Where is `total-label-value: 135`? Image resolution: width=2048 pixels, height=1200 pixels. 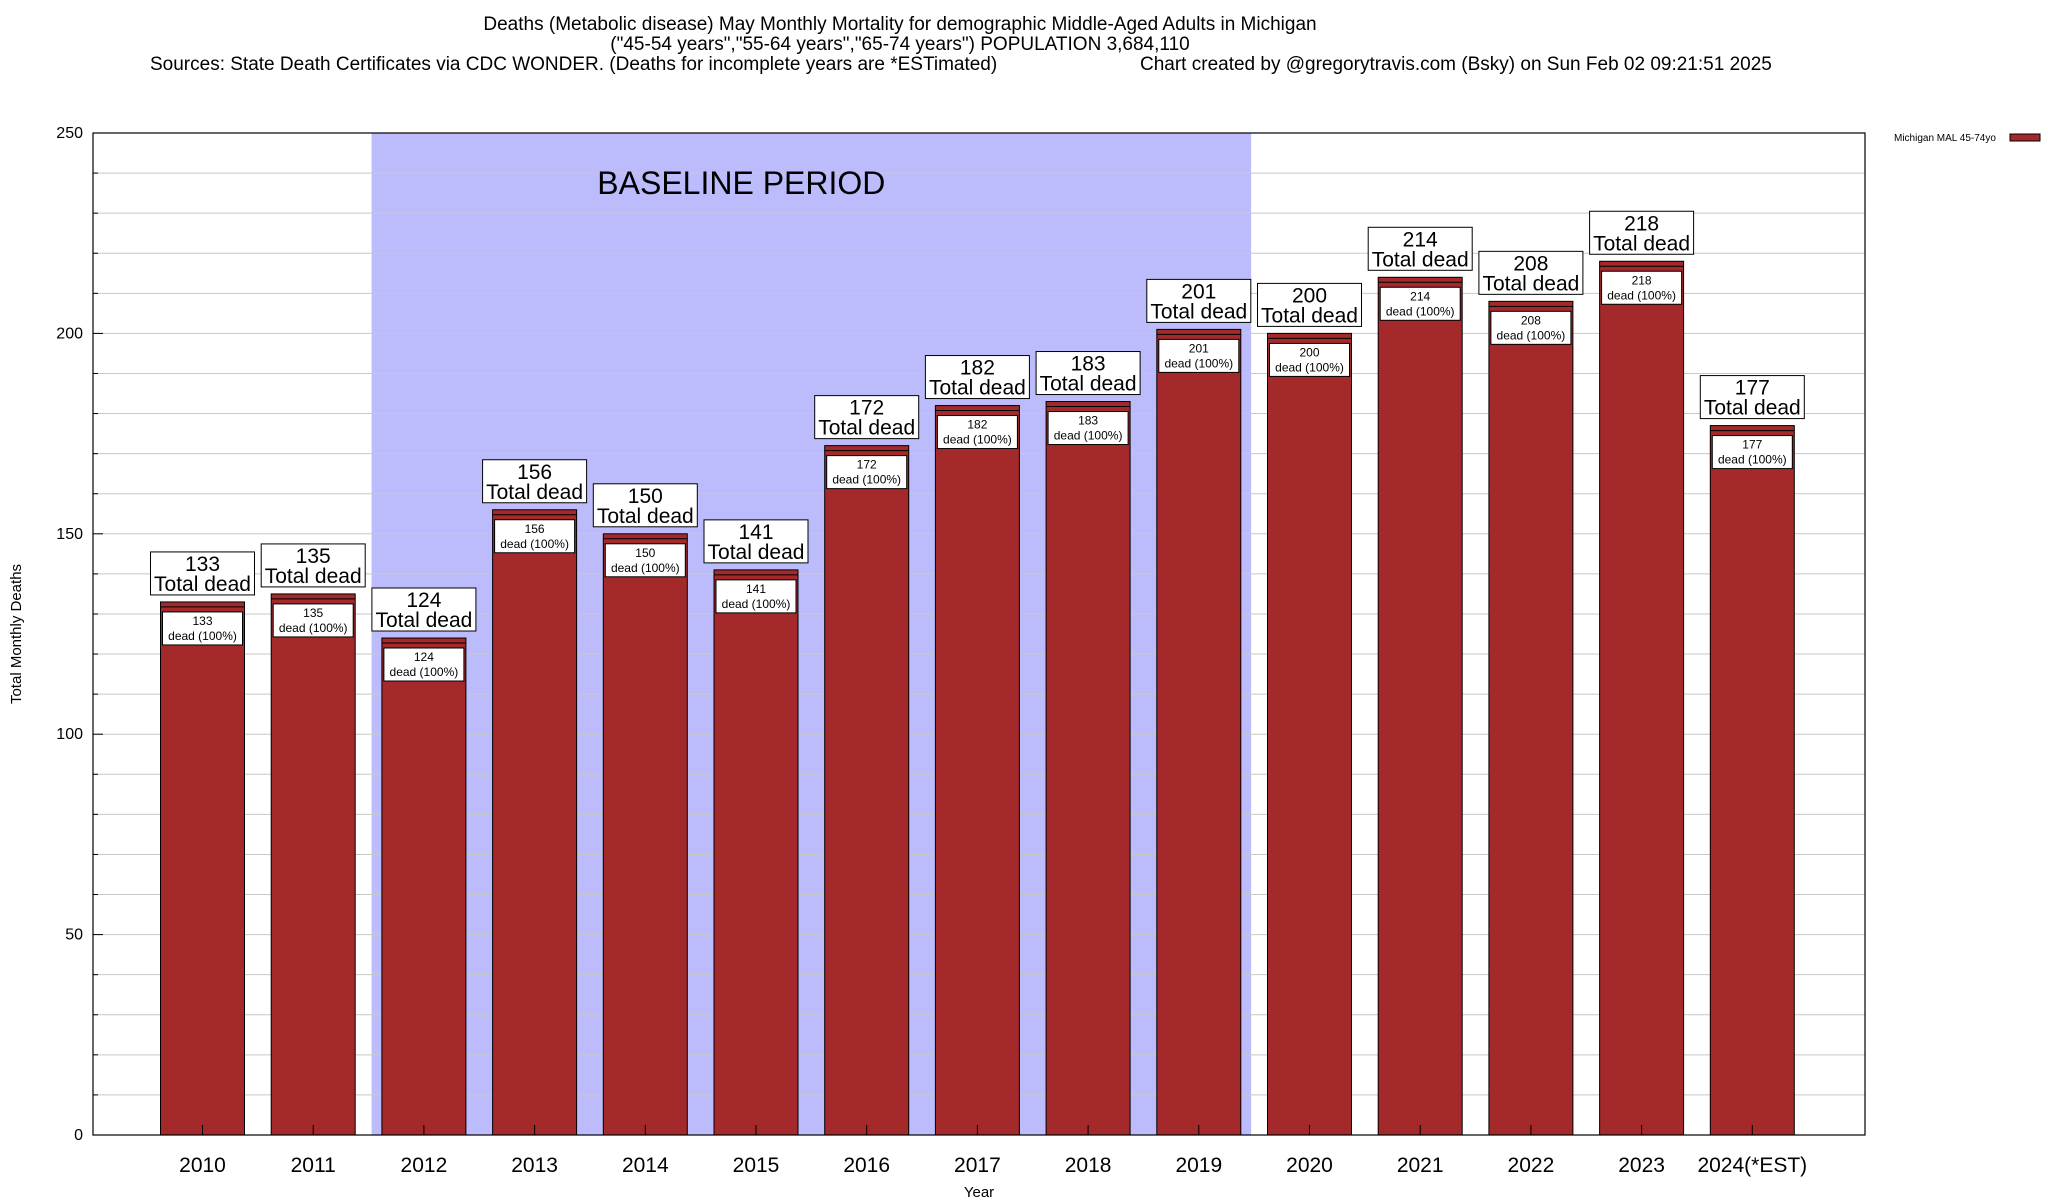 total-label-value: 135 is located at coordinates (313, 556).